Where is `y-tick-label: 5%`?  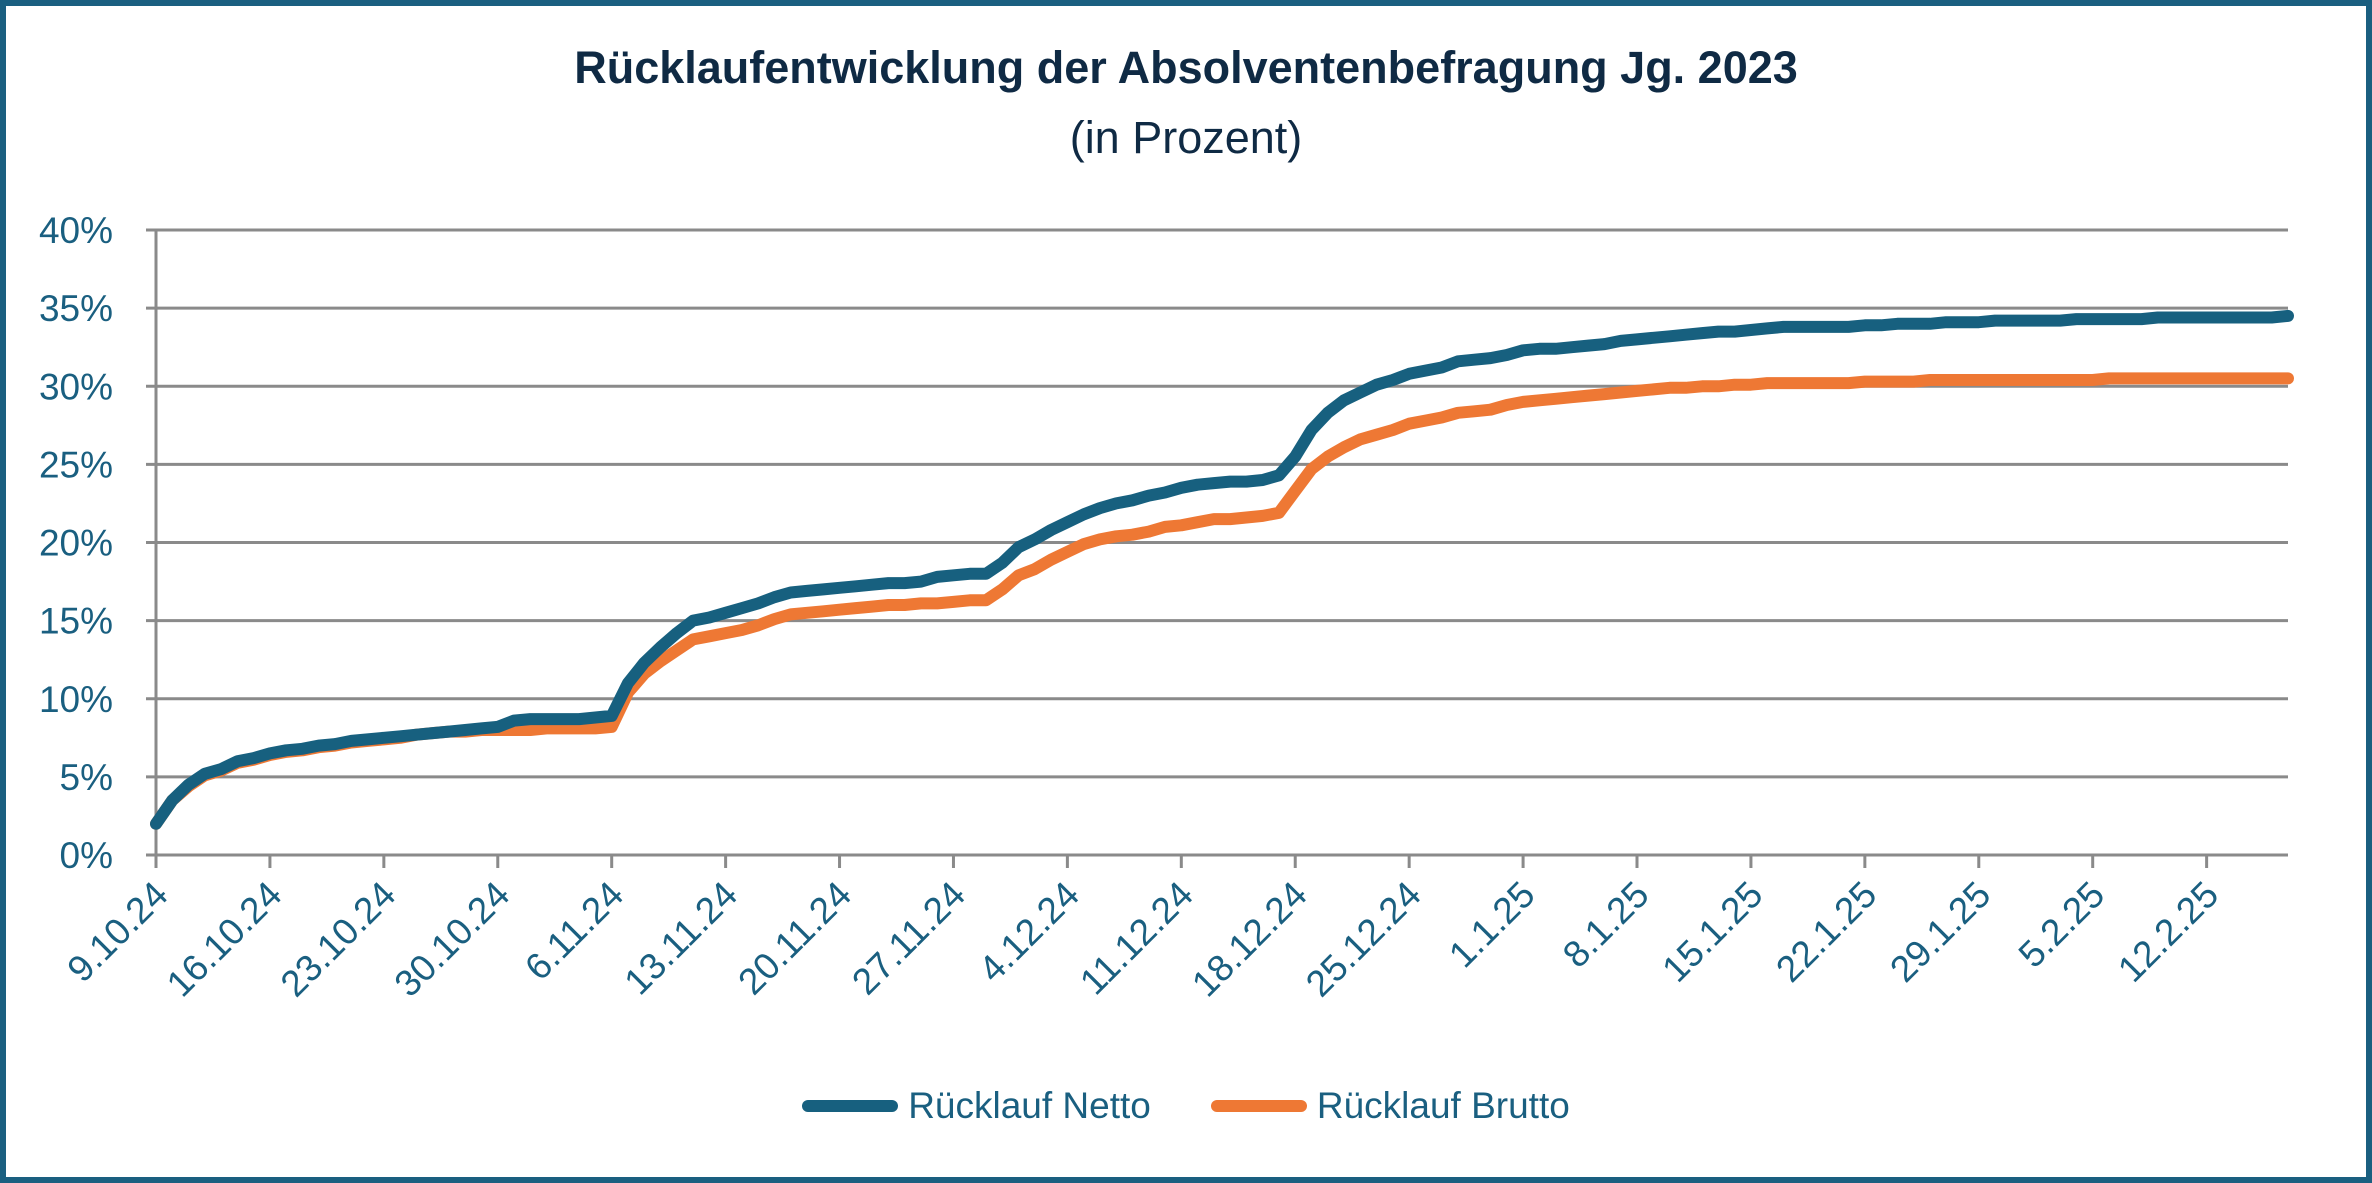 y-tick-label: 5% is located at coordinates (86, 777).